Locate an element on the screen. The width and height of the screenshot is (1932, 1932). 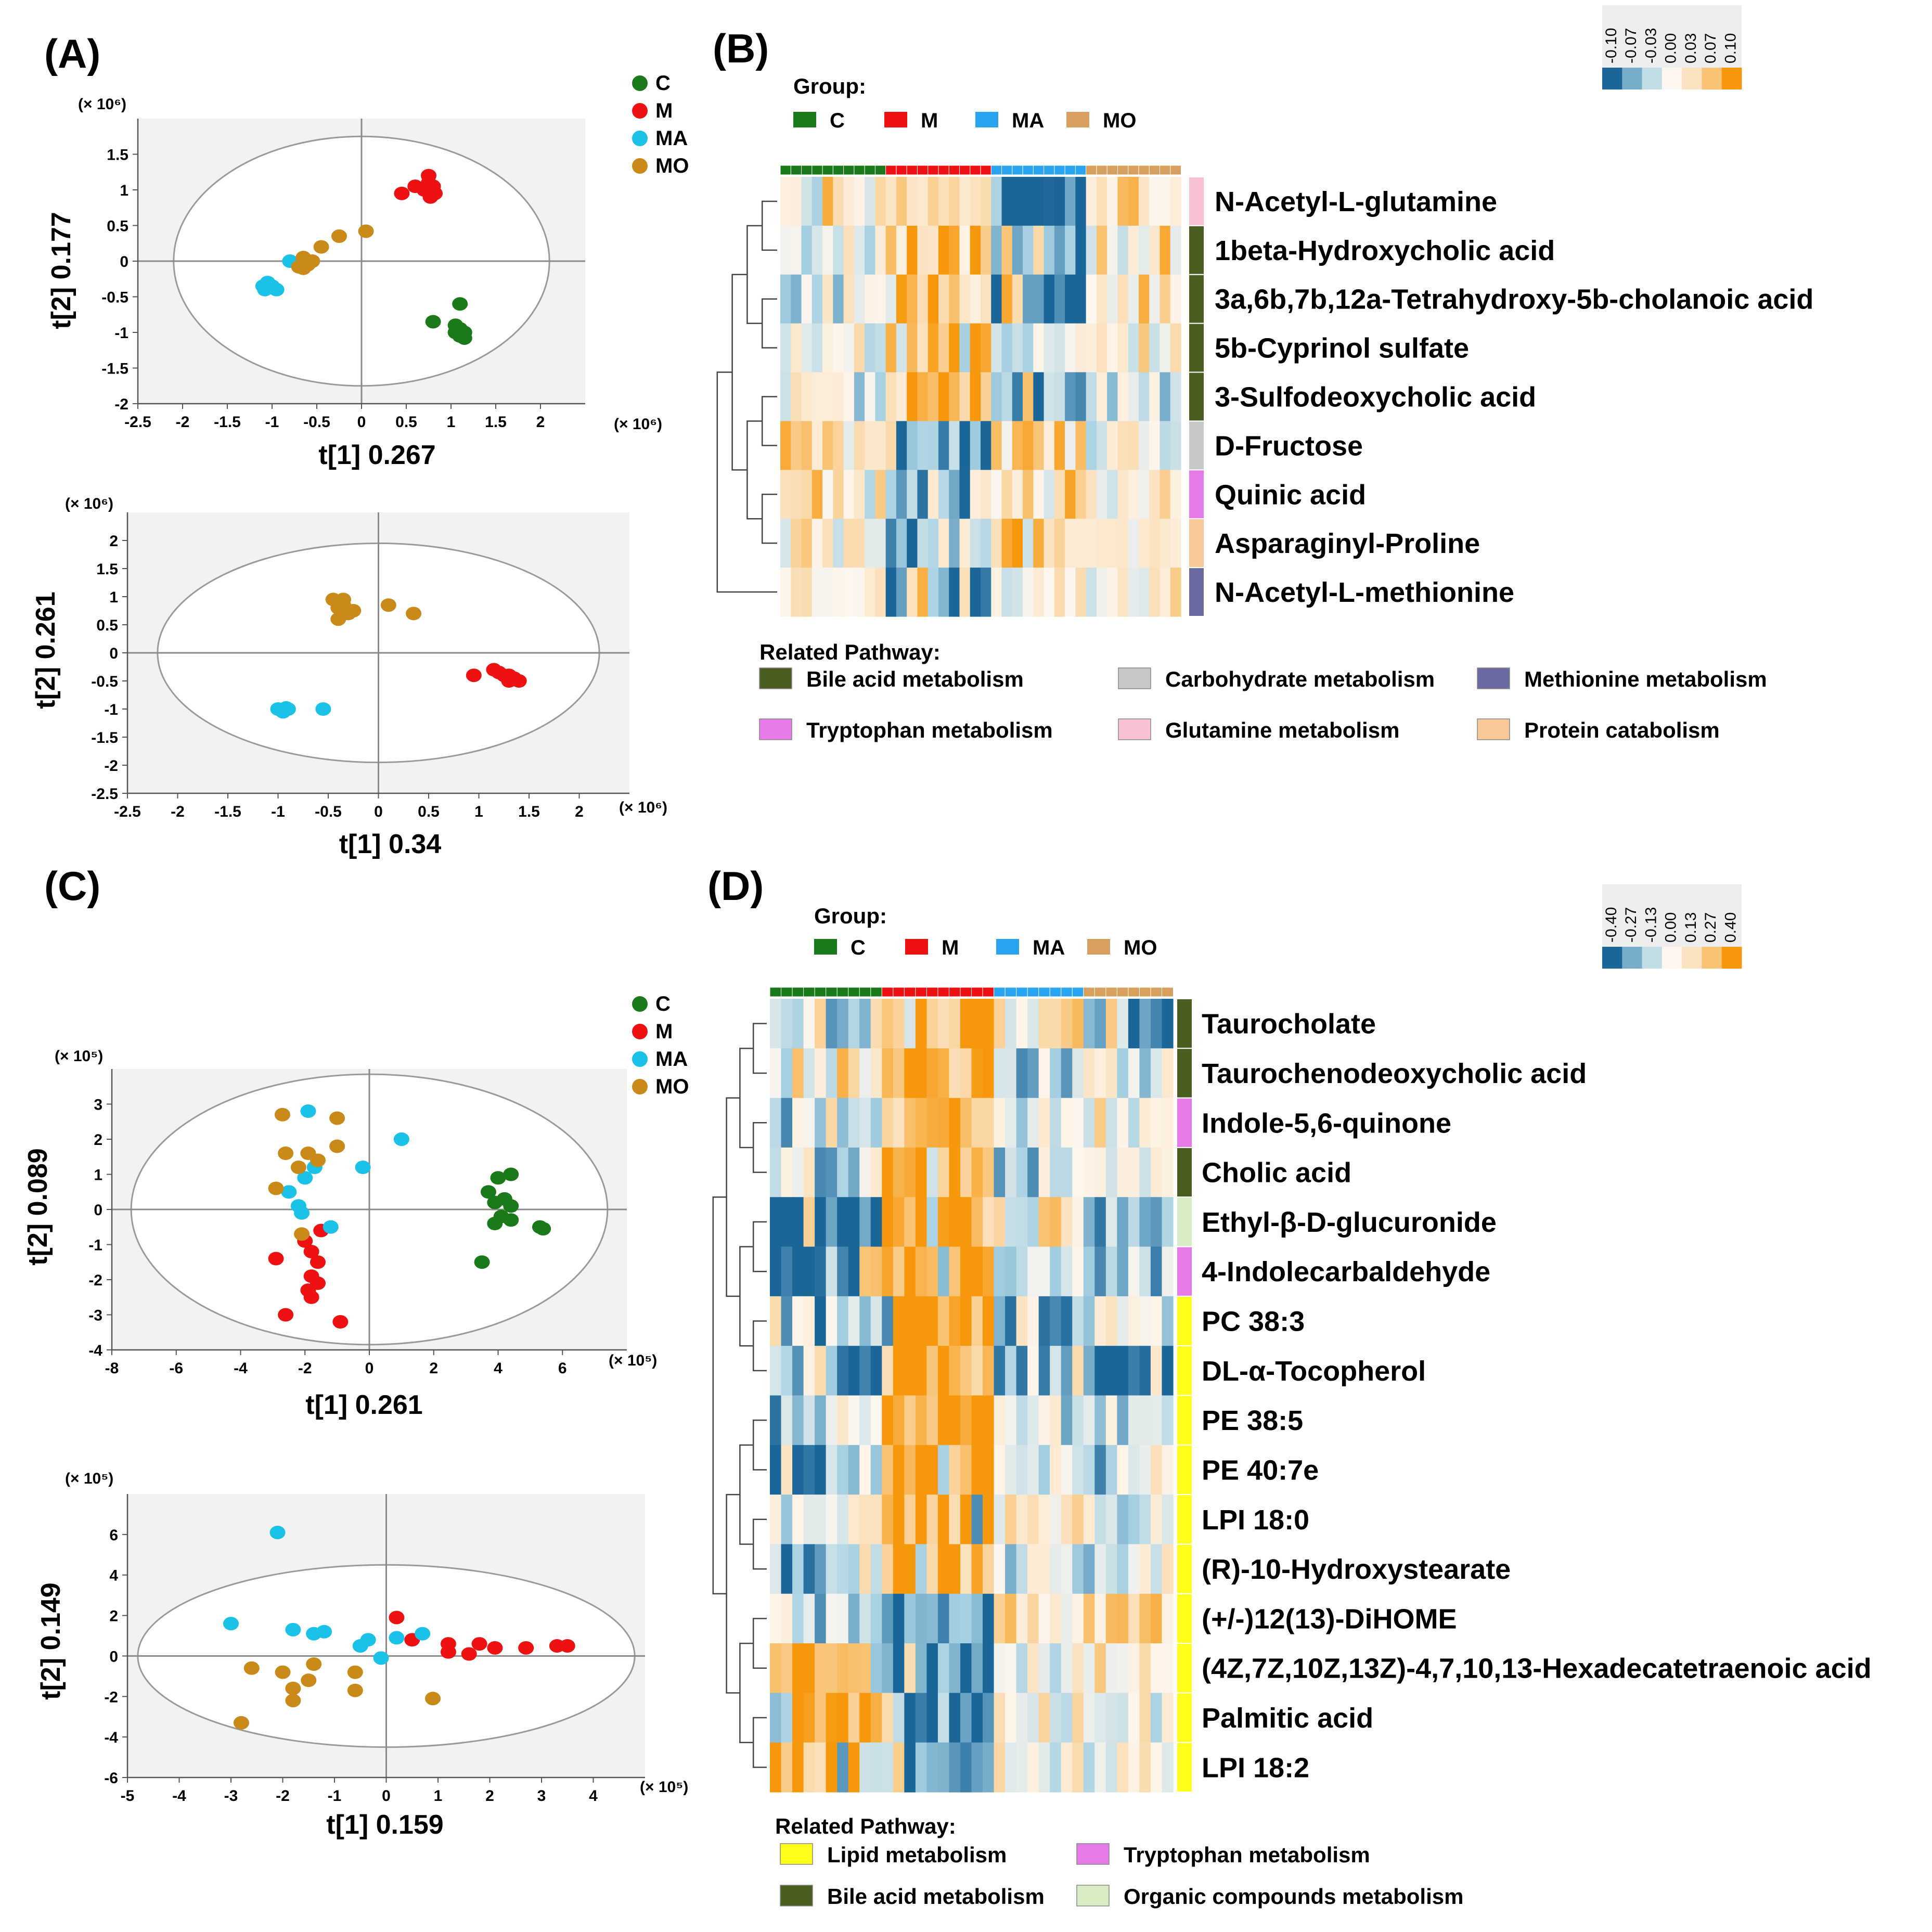
y-tick-label: -2 is located at coordinates (121, 404).